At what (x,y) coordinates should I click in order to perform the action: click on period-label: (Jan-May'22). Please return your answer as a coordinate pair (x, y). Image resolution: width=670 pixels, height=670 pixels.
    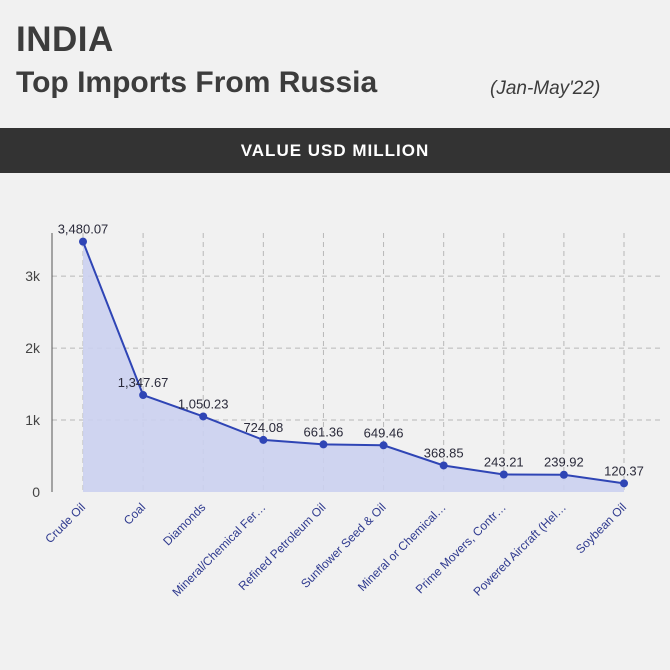
    Looking at the image, I should click on (545, 88).